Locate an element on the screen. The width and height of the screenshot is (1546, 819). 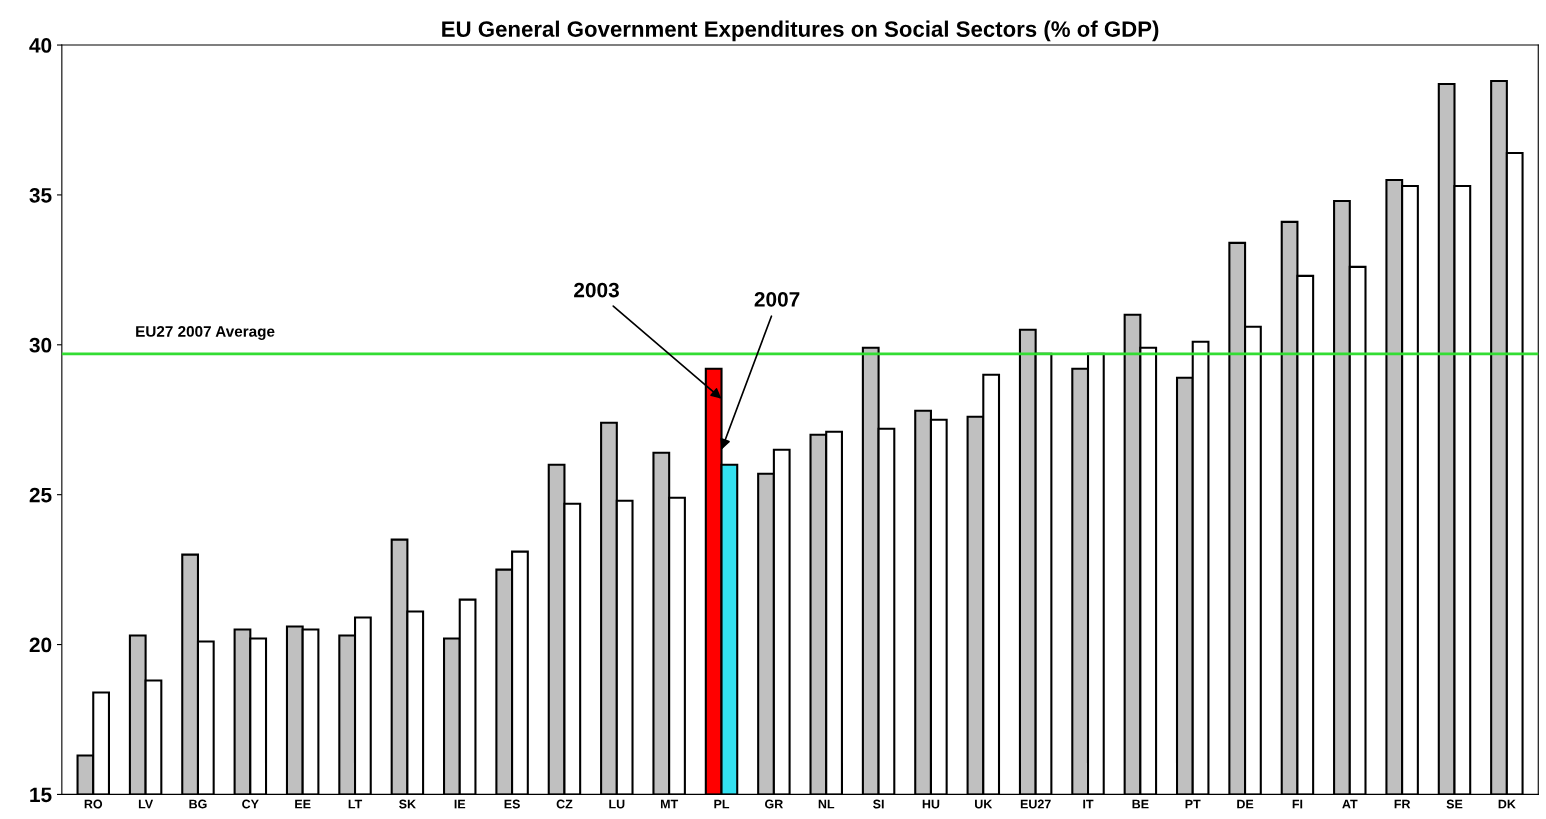
x-tick-label: MT is located at coordinates (669, 804).